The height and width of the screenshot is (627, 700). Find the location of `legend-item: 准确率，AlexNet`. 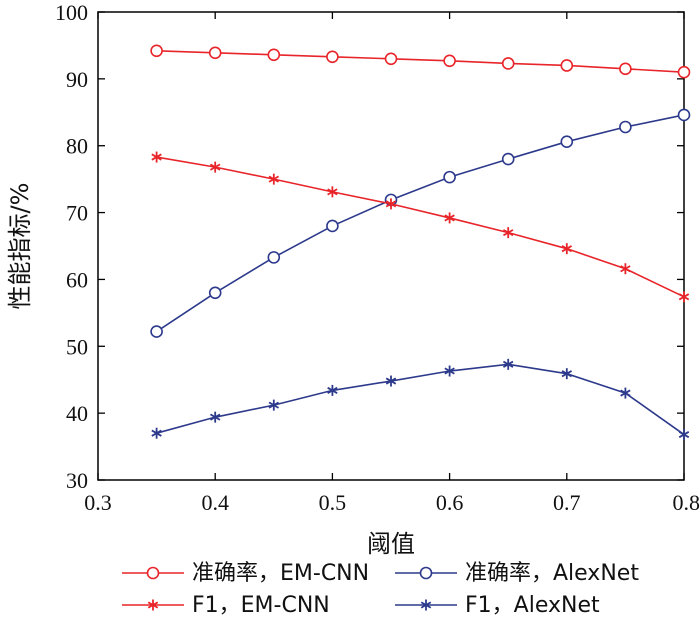

legend-item: 准确率，AlexNet is located at coordinates (517, 573).